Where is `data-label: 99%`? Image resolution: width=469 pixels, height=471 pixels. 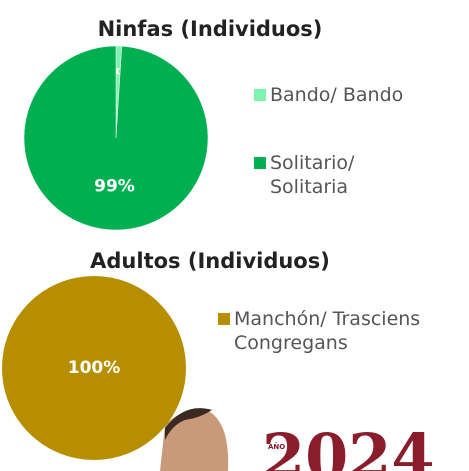
data-label: 99% is located at coordinates (114, 187).